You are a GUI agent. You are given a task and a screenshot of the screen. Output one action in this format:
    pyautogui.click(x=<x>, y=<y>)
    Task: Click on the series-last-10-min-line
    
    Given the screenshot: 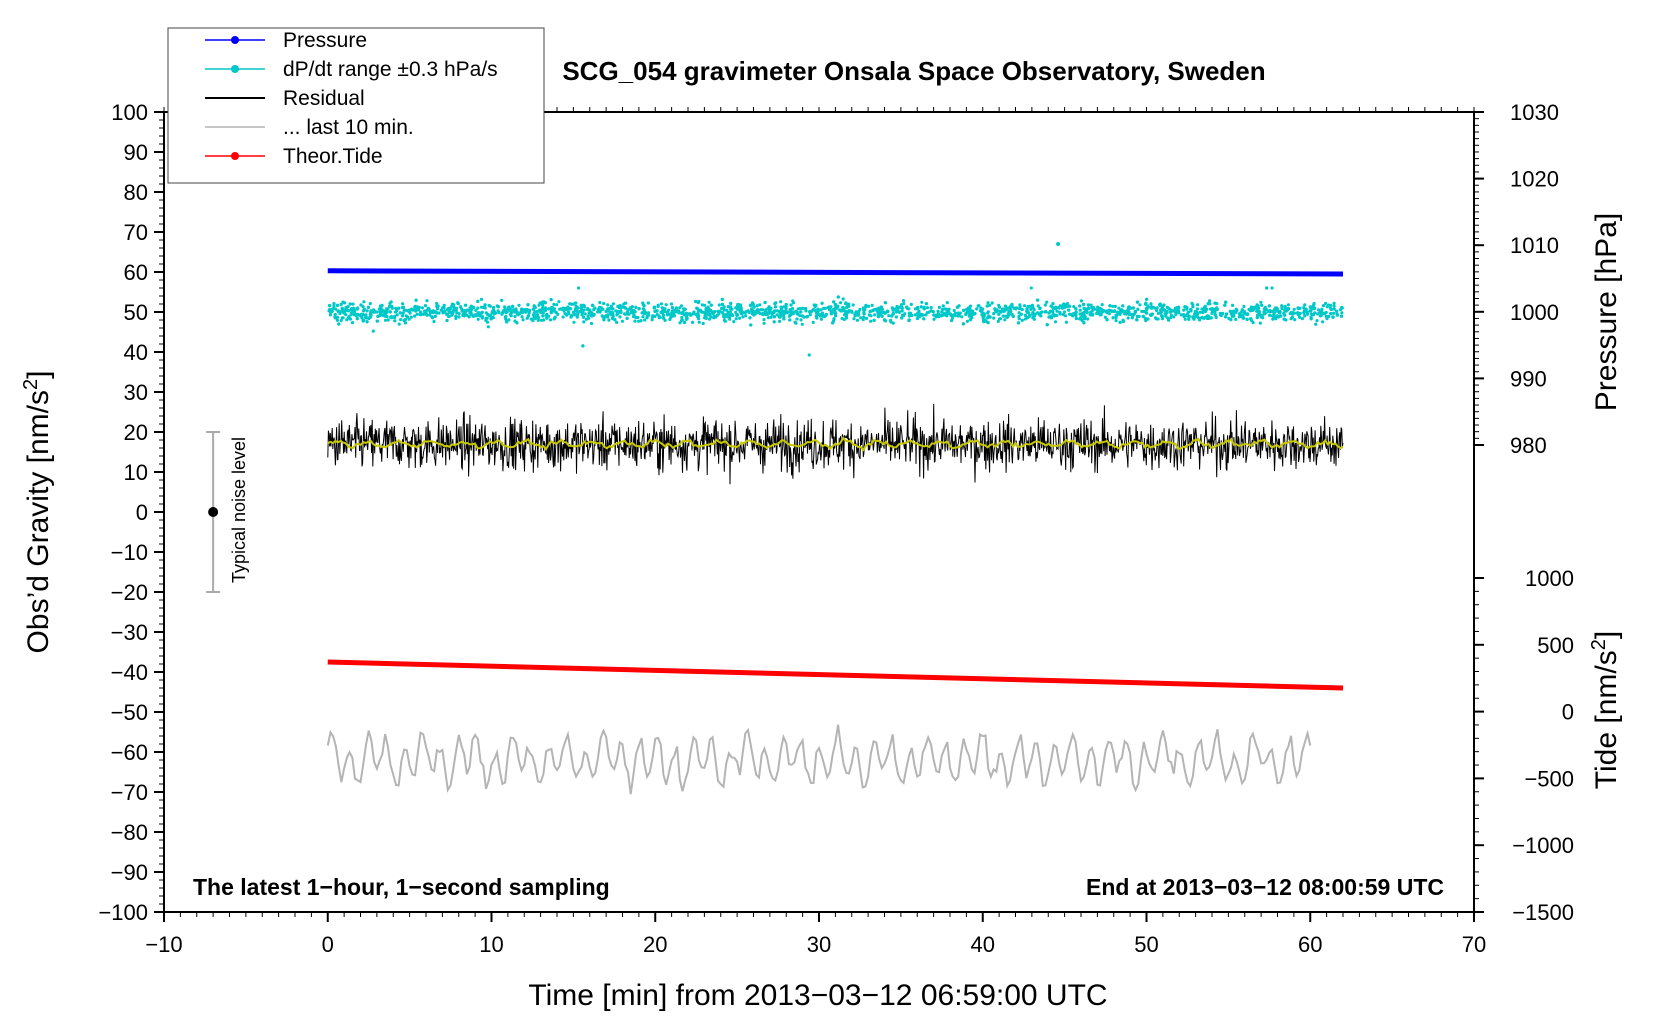 What is the action you would take?
    pyautogui.click(x=819, y=759)
    